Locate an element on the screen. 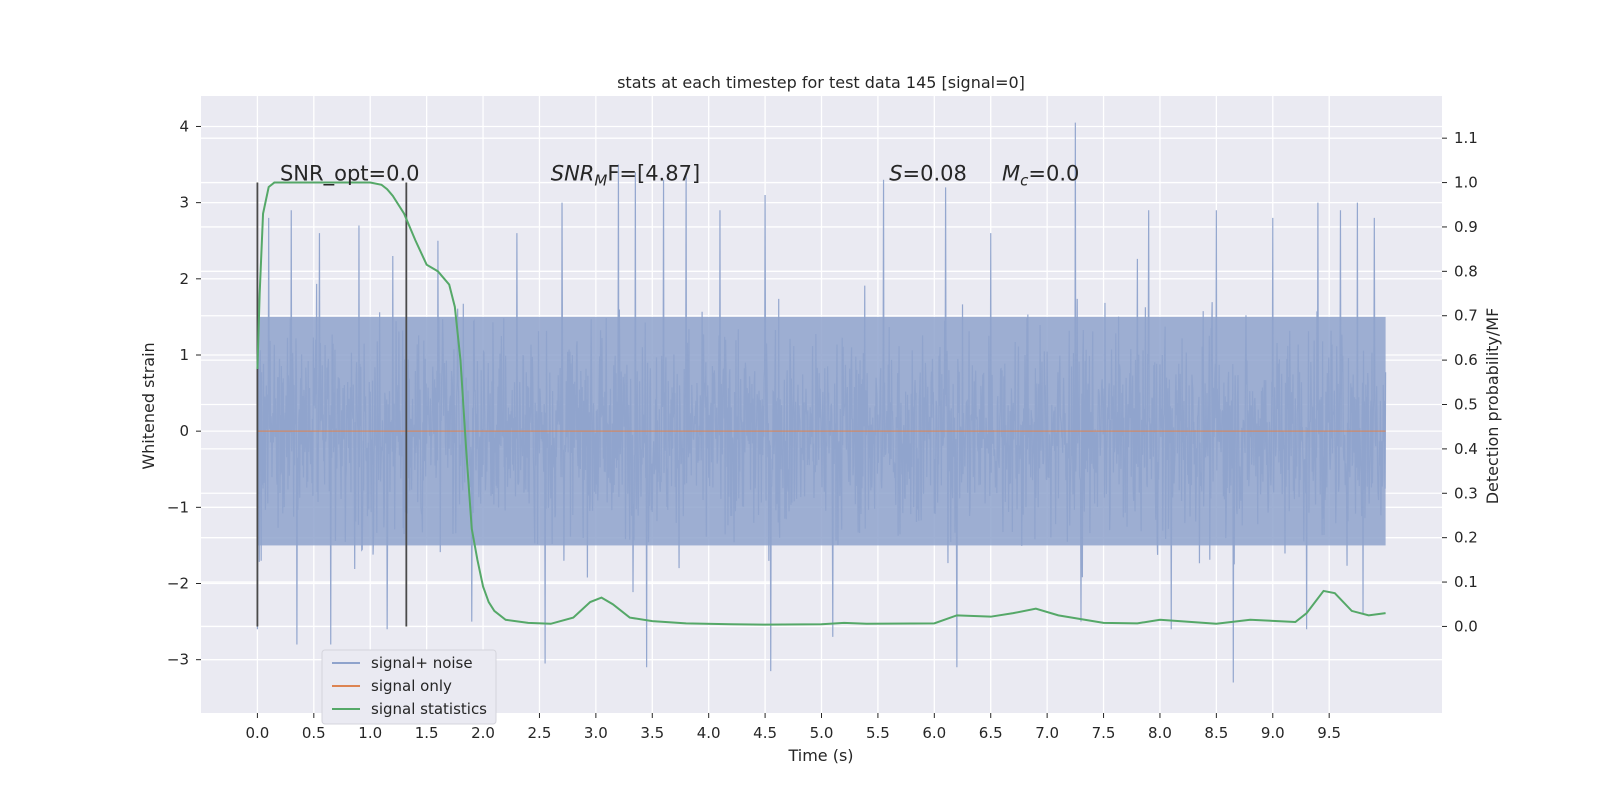 This screenshot has height=800, width=1600. x-tick-label: 2.0 is located at coordinates (483, 733).